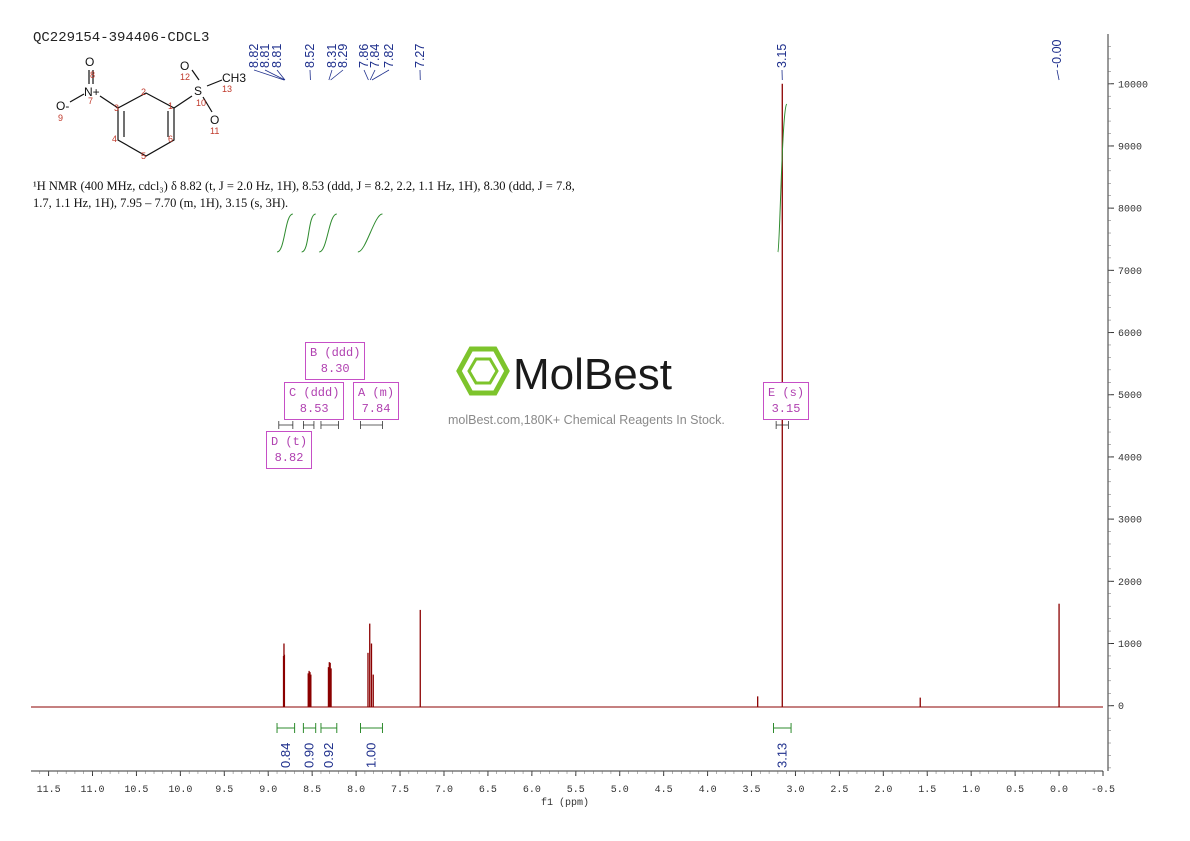 This screenshot has width=1190, height=841. What do you see at coordinates (195, 75) in the screenshot?
I see `bond-s-o12` at bounding box center [195, 75].